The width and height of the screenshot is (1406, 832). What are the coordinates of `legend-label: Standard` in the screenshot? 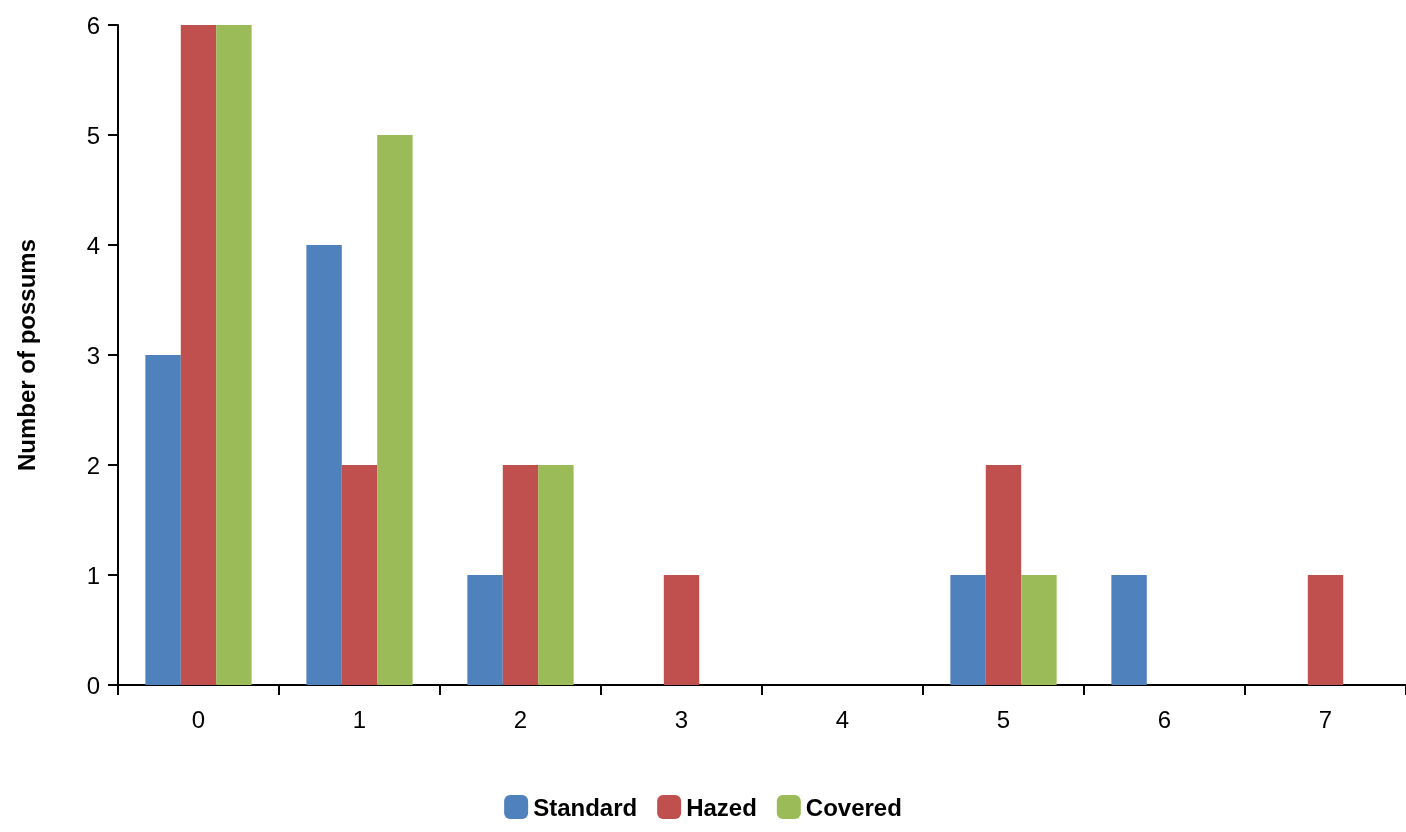 It's located at (585, 807).